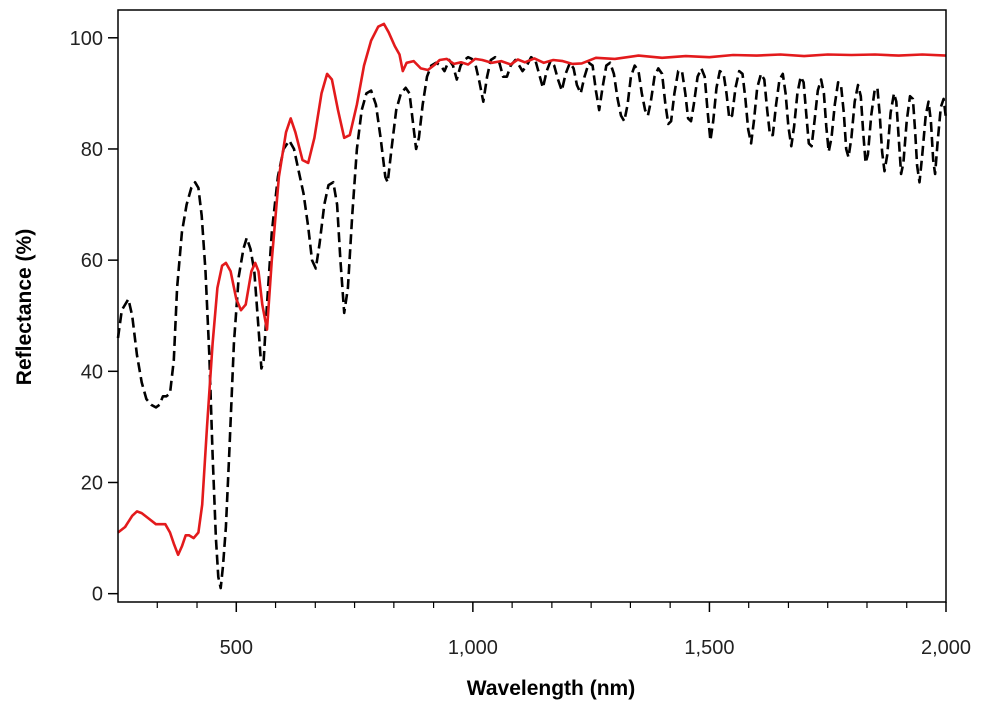 This screenshot has width=984, height=704. Describe the element at coordinates (24, 307) in the screenshot. I see `y-axis-title: Reflectance (%)` at that location.